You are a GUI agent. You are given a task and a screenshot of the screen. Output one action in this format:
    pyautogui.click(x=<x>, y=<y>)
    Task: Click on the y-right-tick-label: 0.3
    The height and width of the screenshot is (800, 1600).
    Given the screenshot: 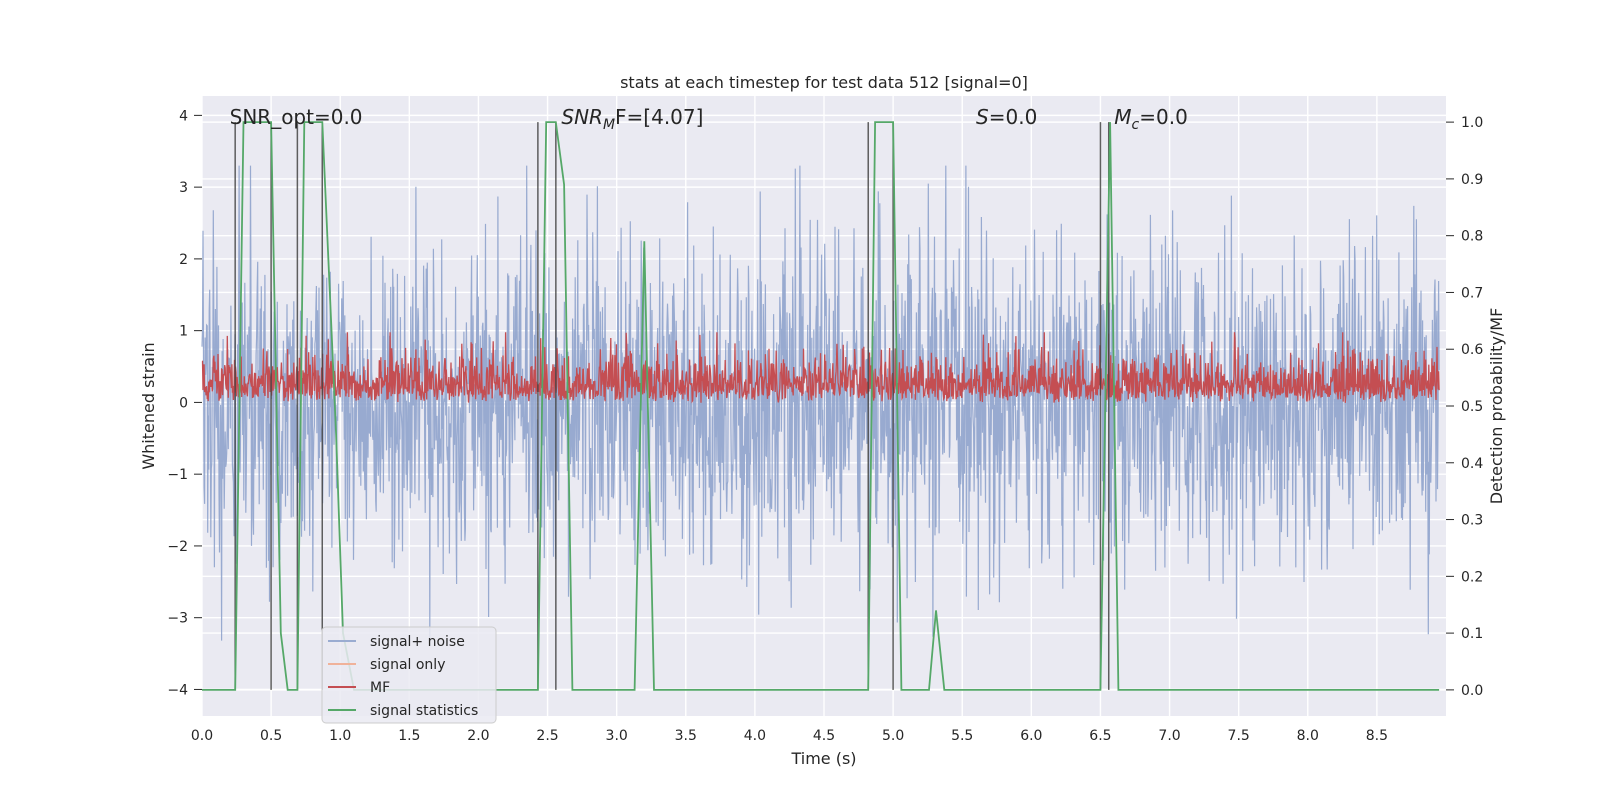 What is the action you would take?
    pyautogui.click(x=1472, y=521)
    